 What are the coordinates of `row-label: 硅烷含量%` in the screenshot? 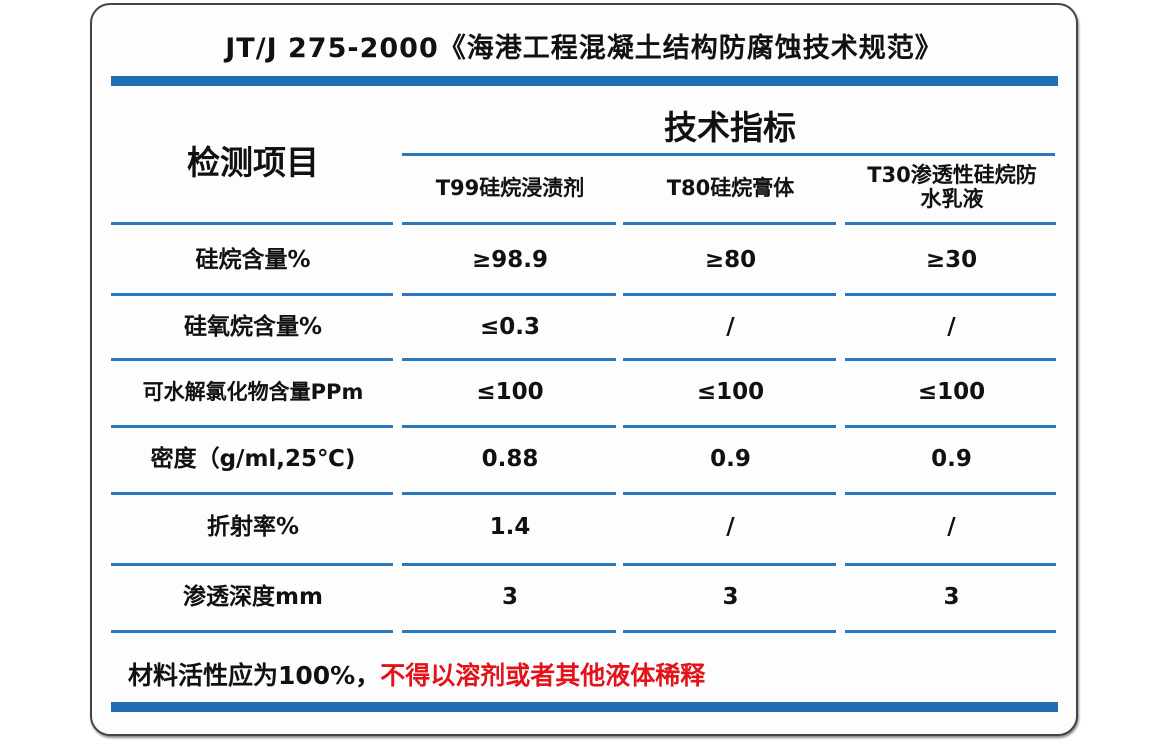 It's located at (253, 260).